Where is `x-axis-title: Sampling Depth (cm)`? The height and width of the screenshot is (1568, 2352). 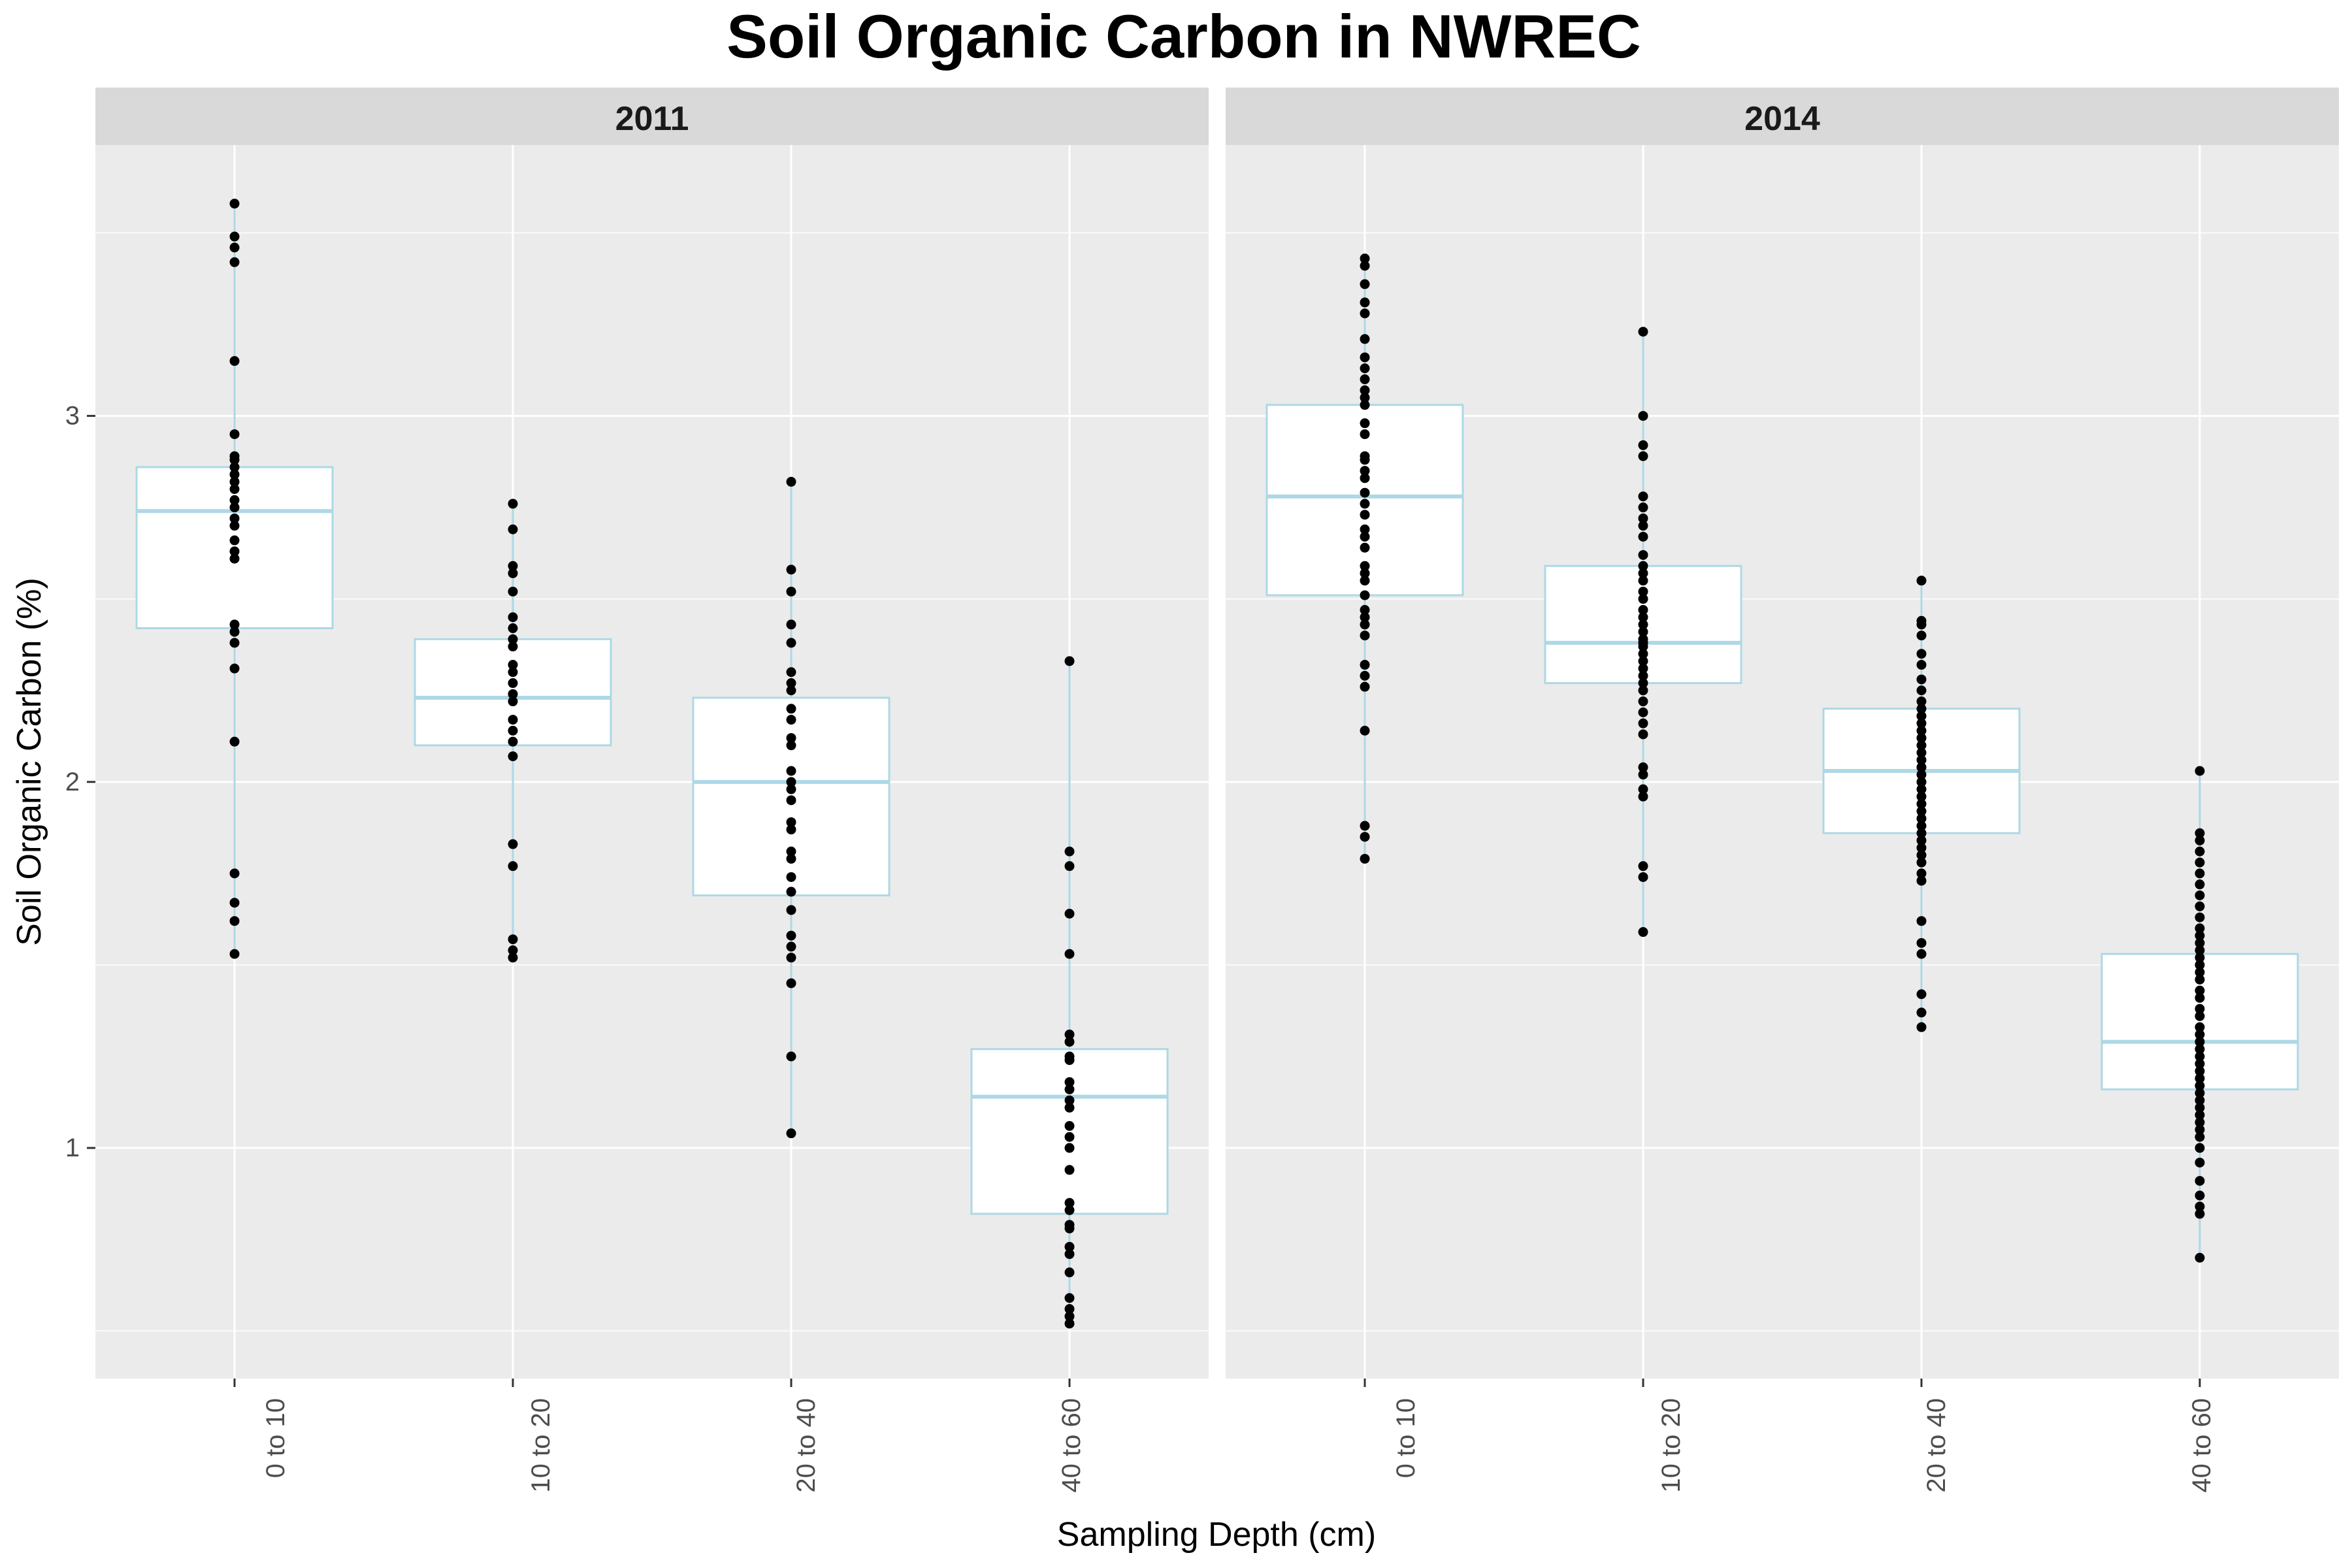 x-axis-title: Sampling Depth (cm) is located at coordinates (1216, 1535).